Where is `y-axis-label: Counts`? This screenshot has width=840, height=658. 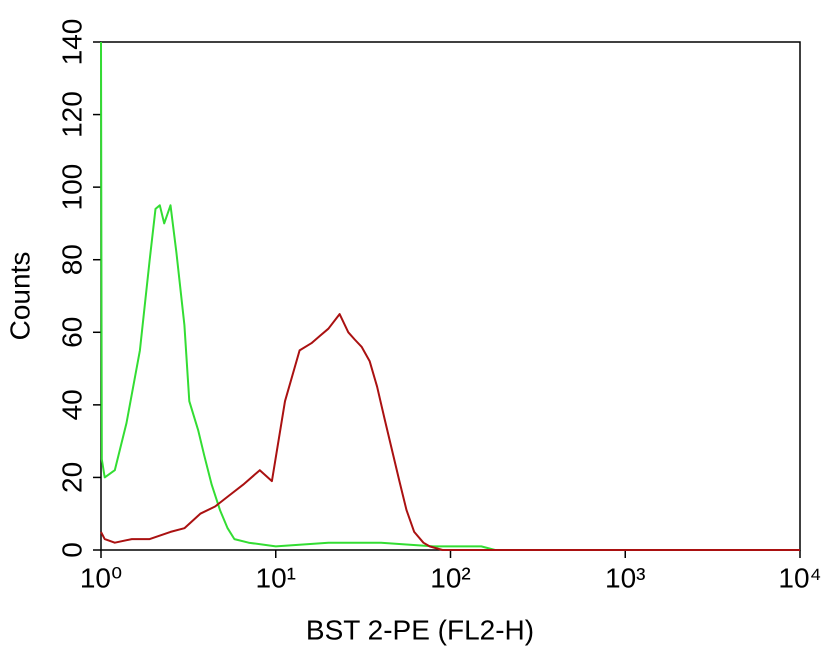 y-axis-label: Counts is located at coordinates (19, 296).